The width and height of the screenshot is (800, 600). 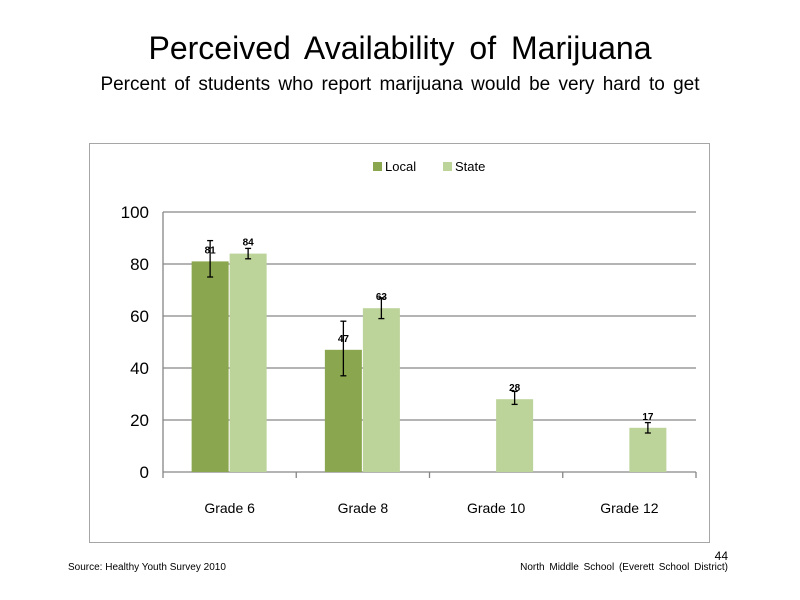 I want to click on slide-title: Perceived Availability of Marijuana, so click(x=400, y=48).